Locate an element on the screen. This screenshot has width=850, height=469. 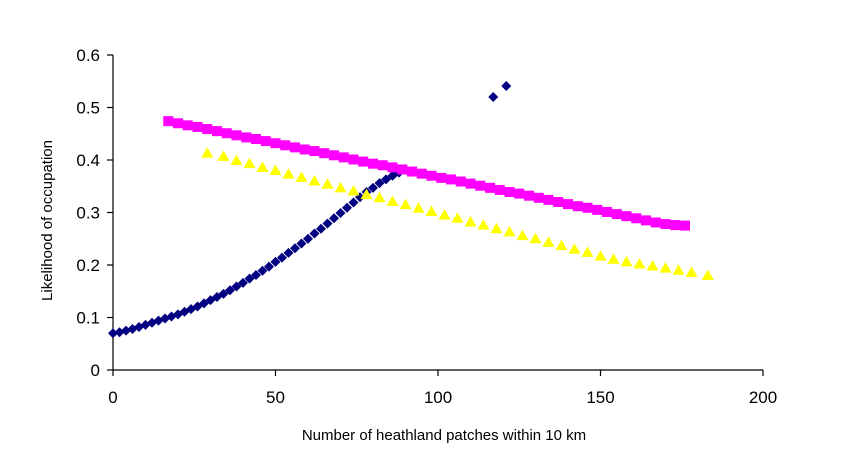
x-axis-ticks: 0 50 100 150 200 is located at coordinates (442, 388).